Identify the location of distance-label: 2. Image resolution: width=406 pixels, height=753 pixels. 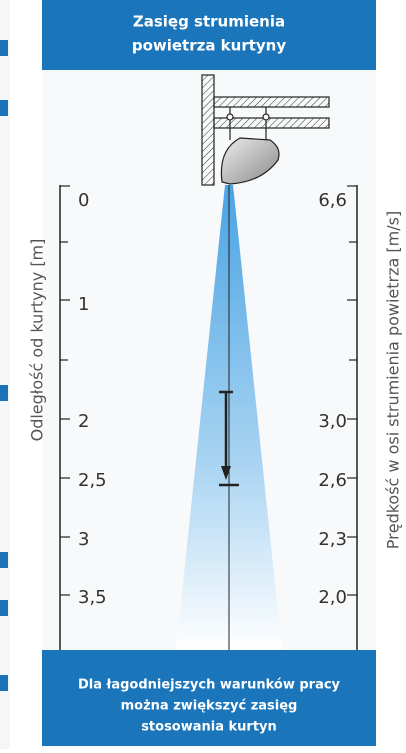
(83, 421).